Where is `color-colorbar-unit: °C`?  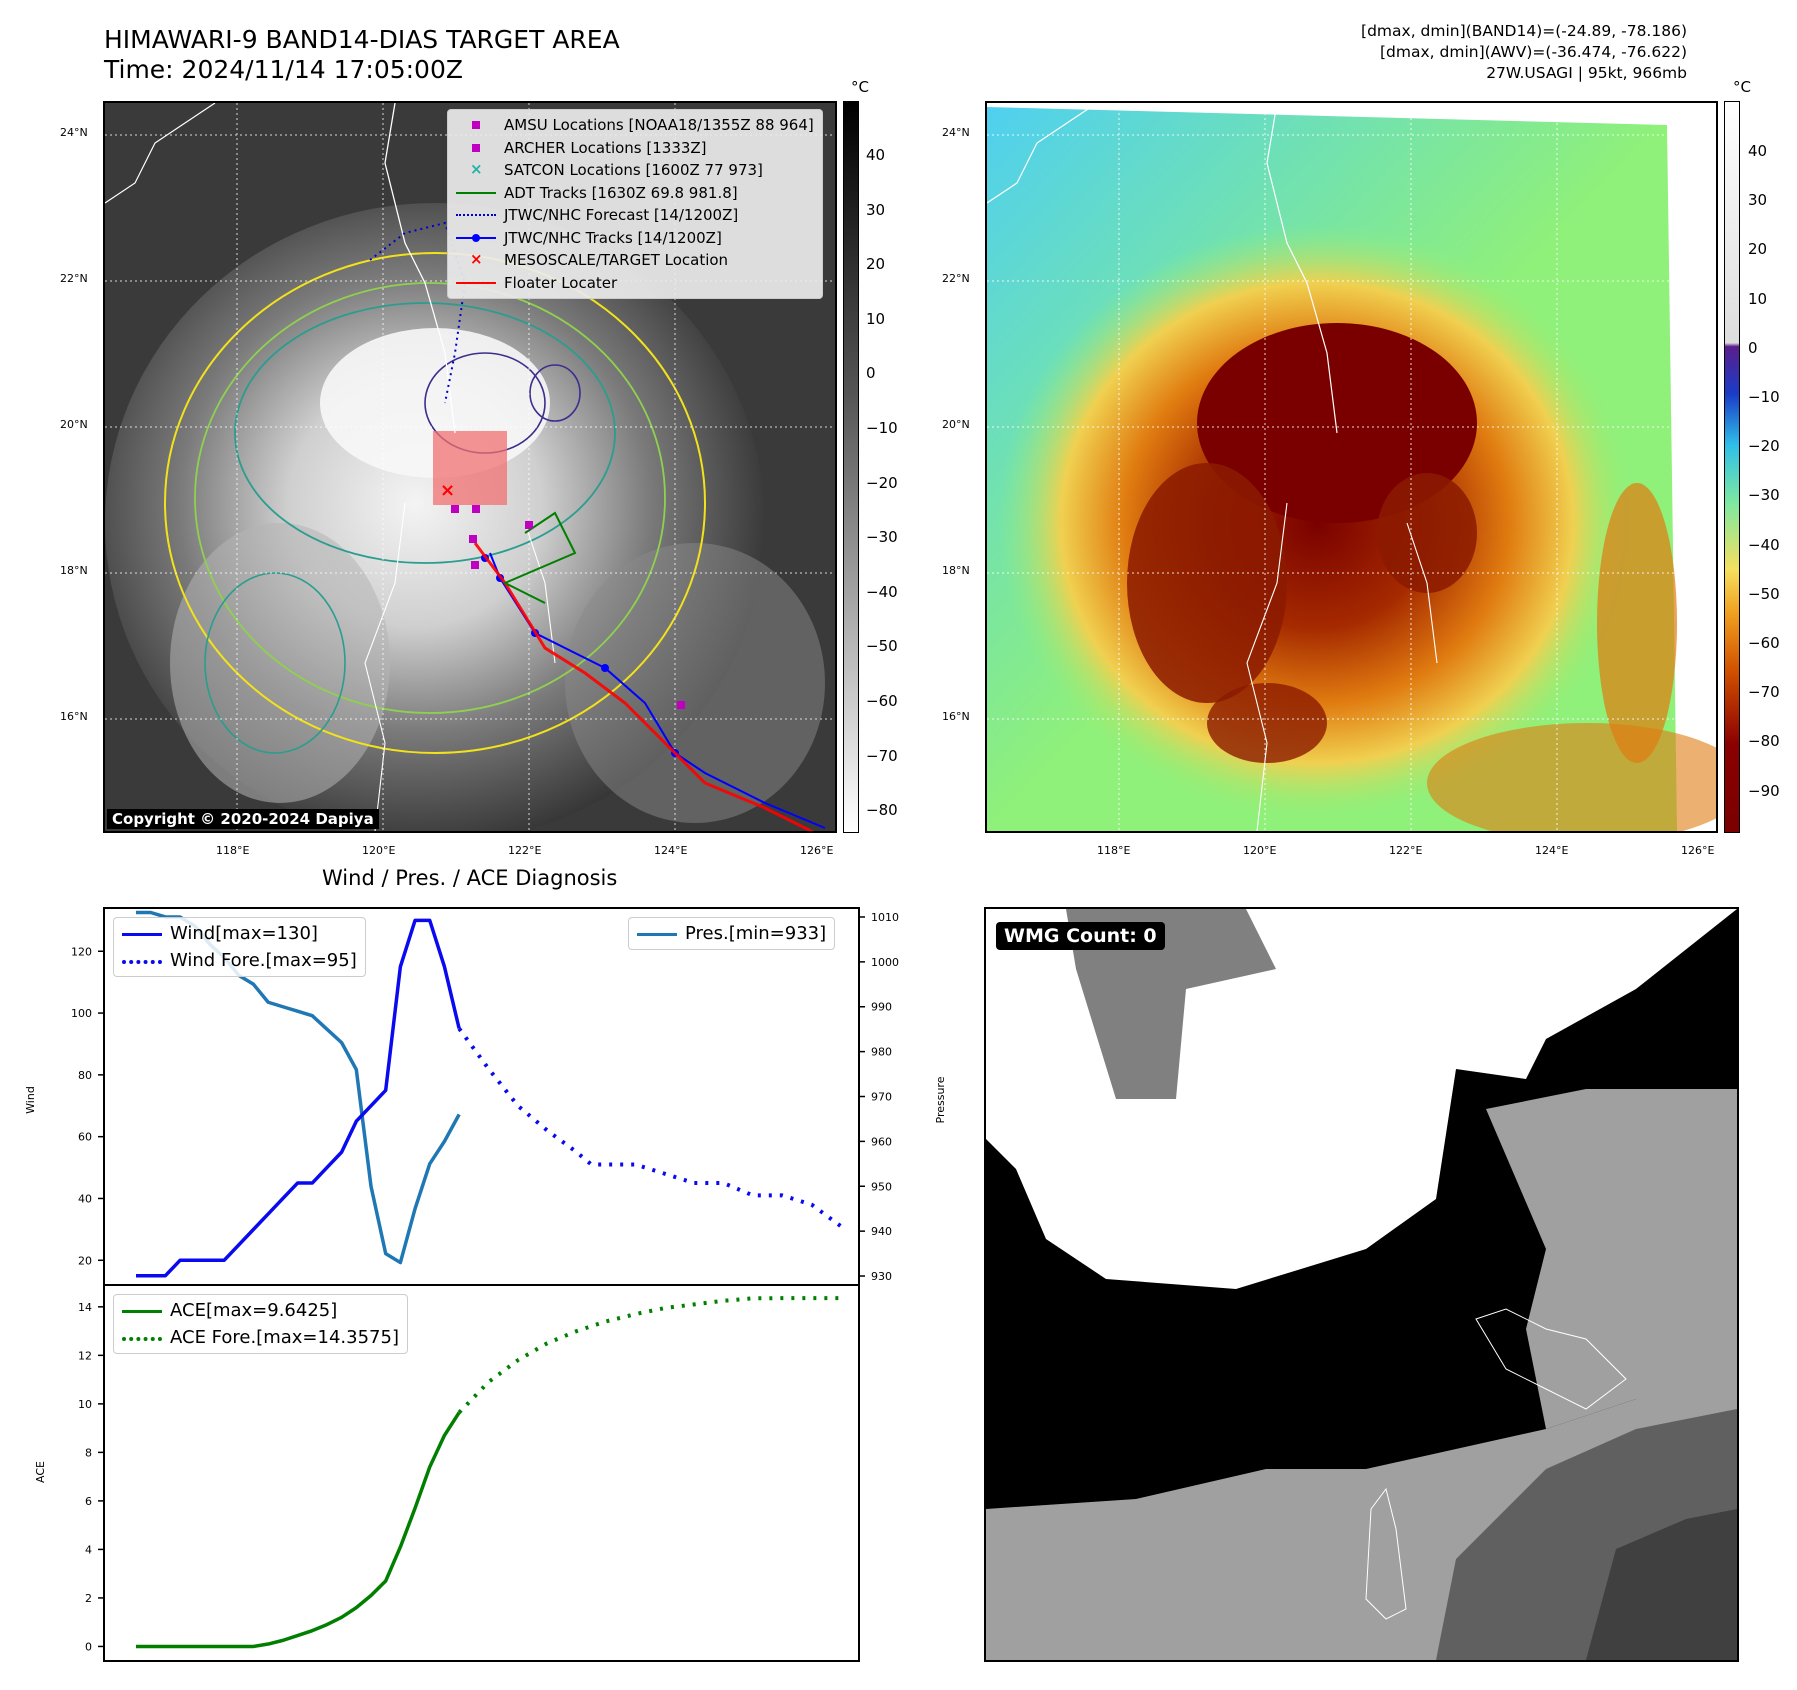
color-colorbar-unit: °C is located at coordinates (1742, 87).